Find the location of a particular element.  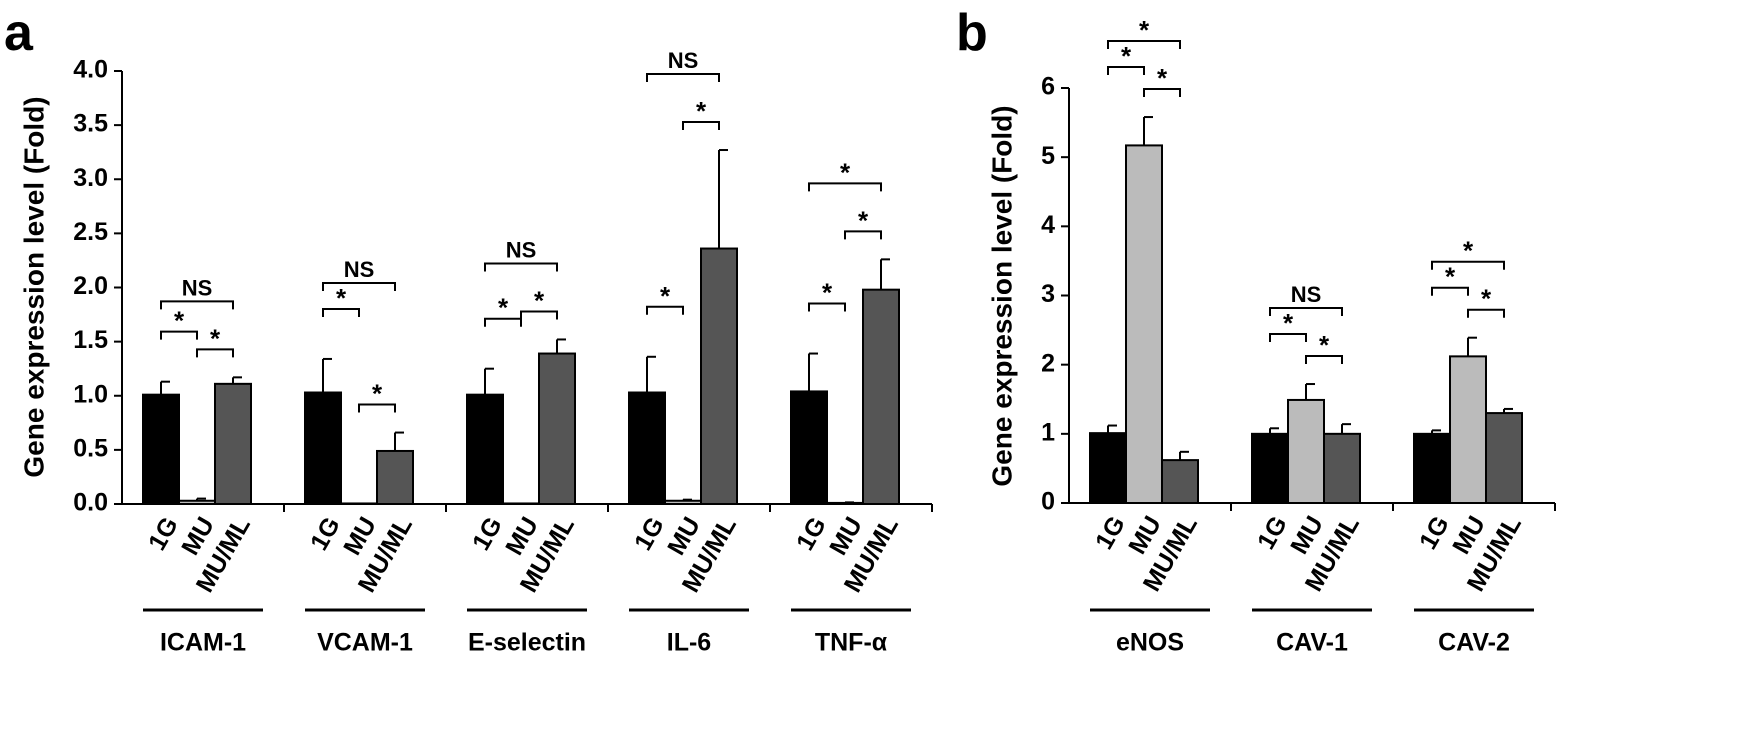

y-tick-label: 0.5 is located at coordinates (90, 448).